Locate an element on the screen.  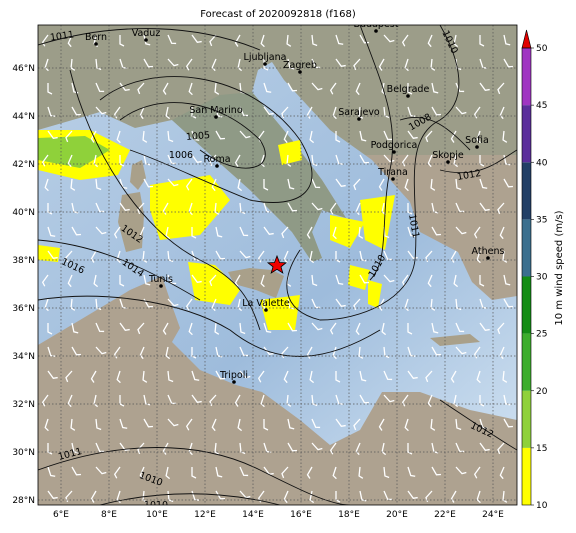
city-label: Skopje is located at coordinates (448, 155).